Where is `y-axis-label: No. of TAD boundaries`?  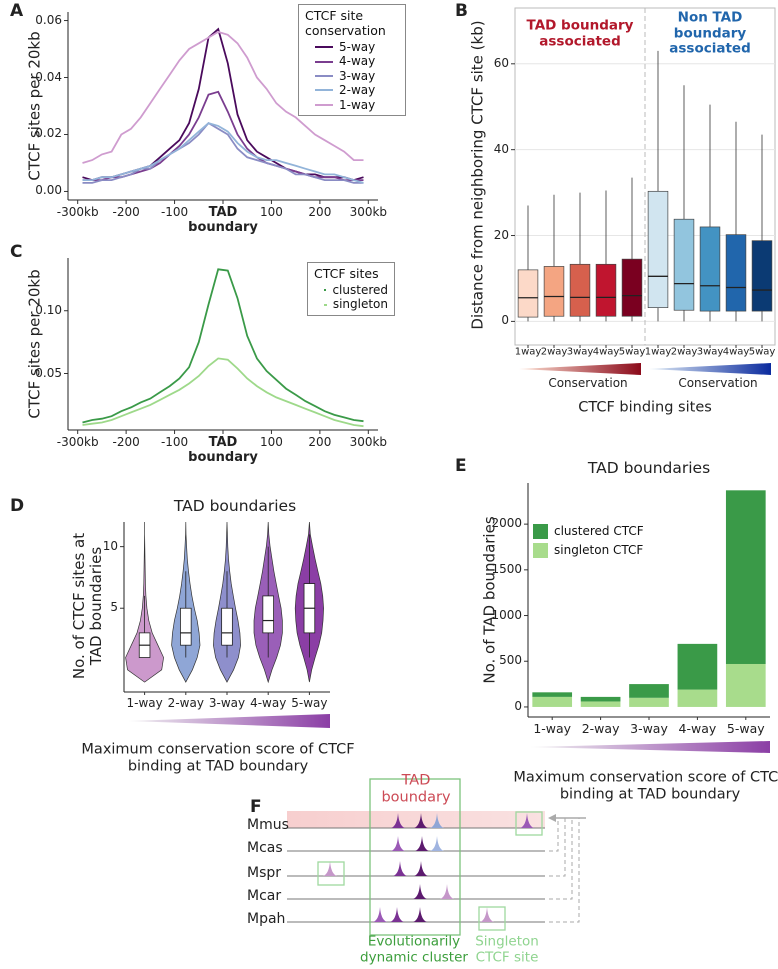
y-axis-label: No. of TAD boundaries is located at coordinates (489, 600).